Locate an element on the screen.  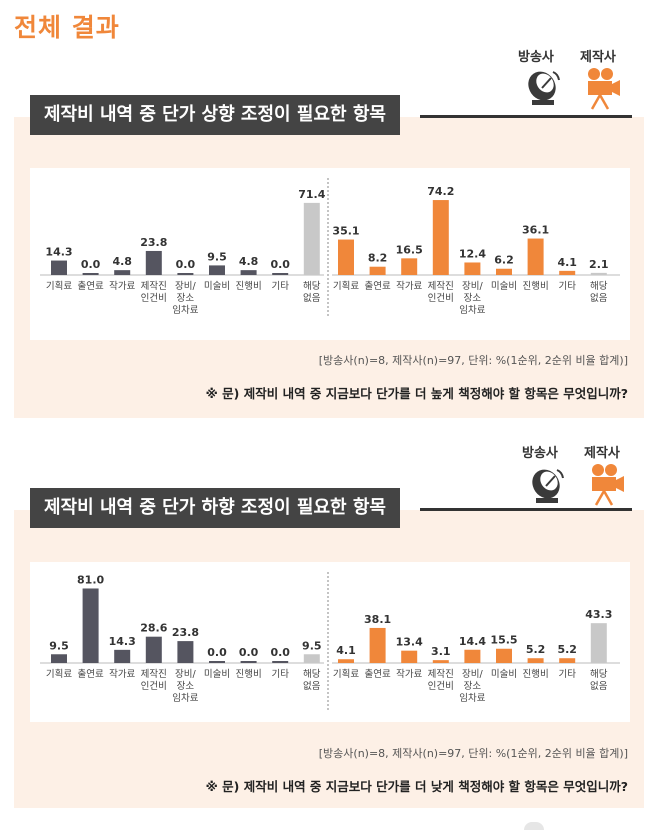
data-label: 14.4 is located at coordinates (472, 641).